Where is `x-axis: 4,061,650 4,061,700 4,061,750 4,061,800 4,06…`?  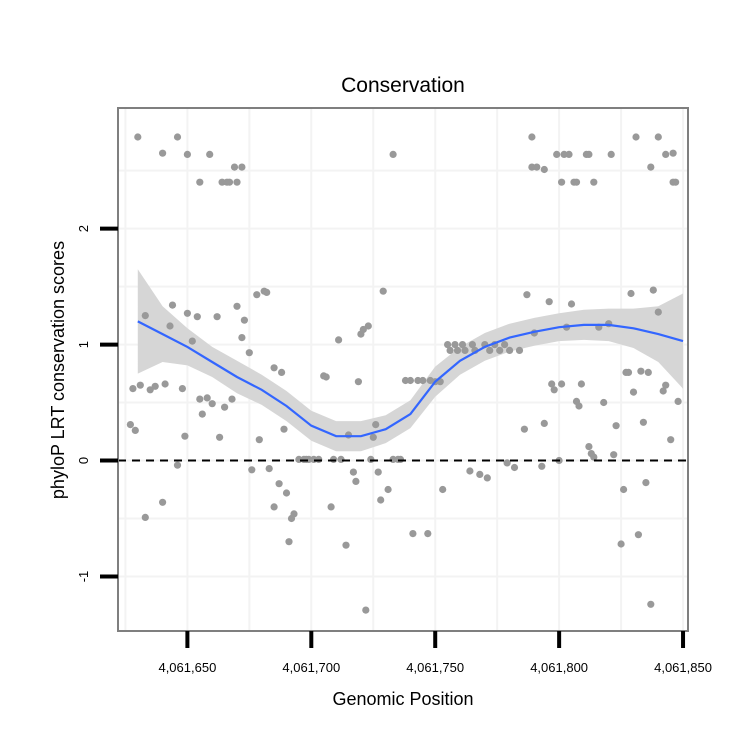
x-axis: 4,061,650 4,061,700 4,061,750 4,061,800 4,06… is located at coordinates (435, 653).